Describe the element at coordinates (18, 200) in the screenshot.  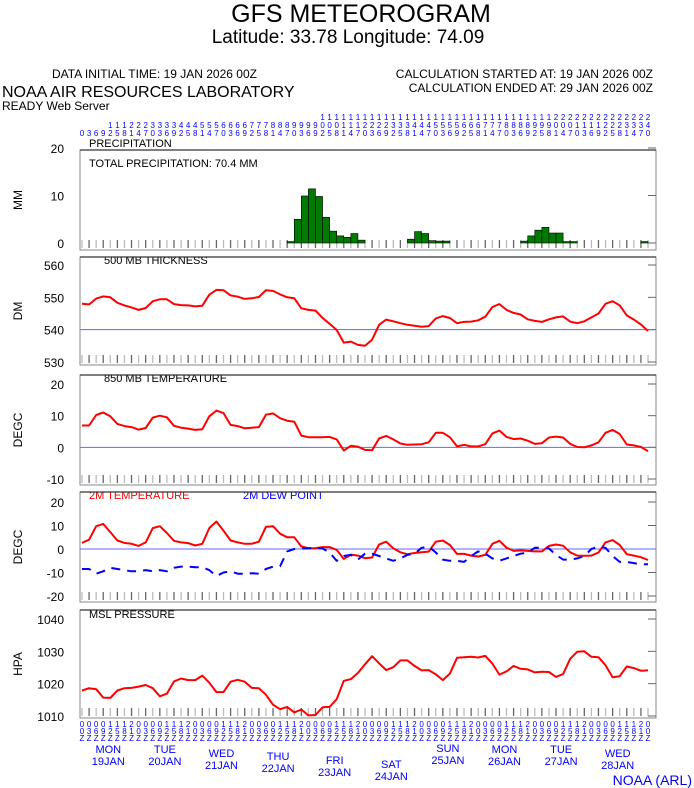
I see `y-axis-label: MM` at that location.